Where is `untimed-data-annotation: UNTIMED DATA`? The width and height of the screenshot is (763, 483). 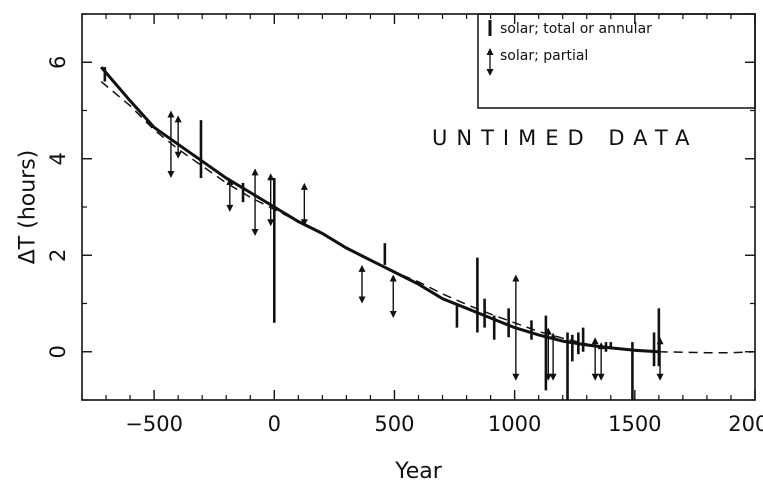
untimed-data-annotation: UNTIMED DATA is located at coordinates (565, 138).